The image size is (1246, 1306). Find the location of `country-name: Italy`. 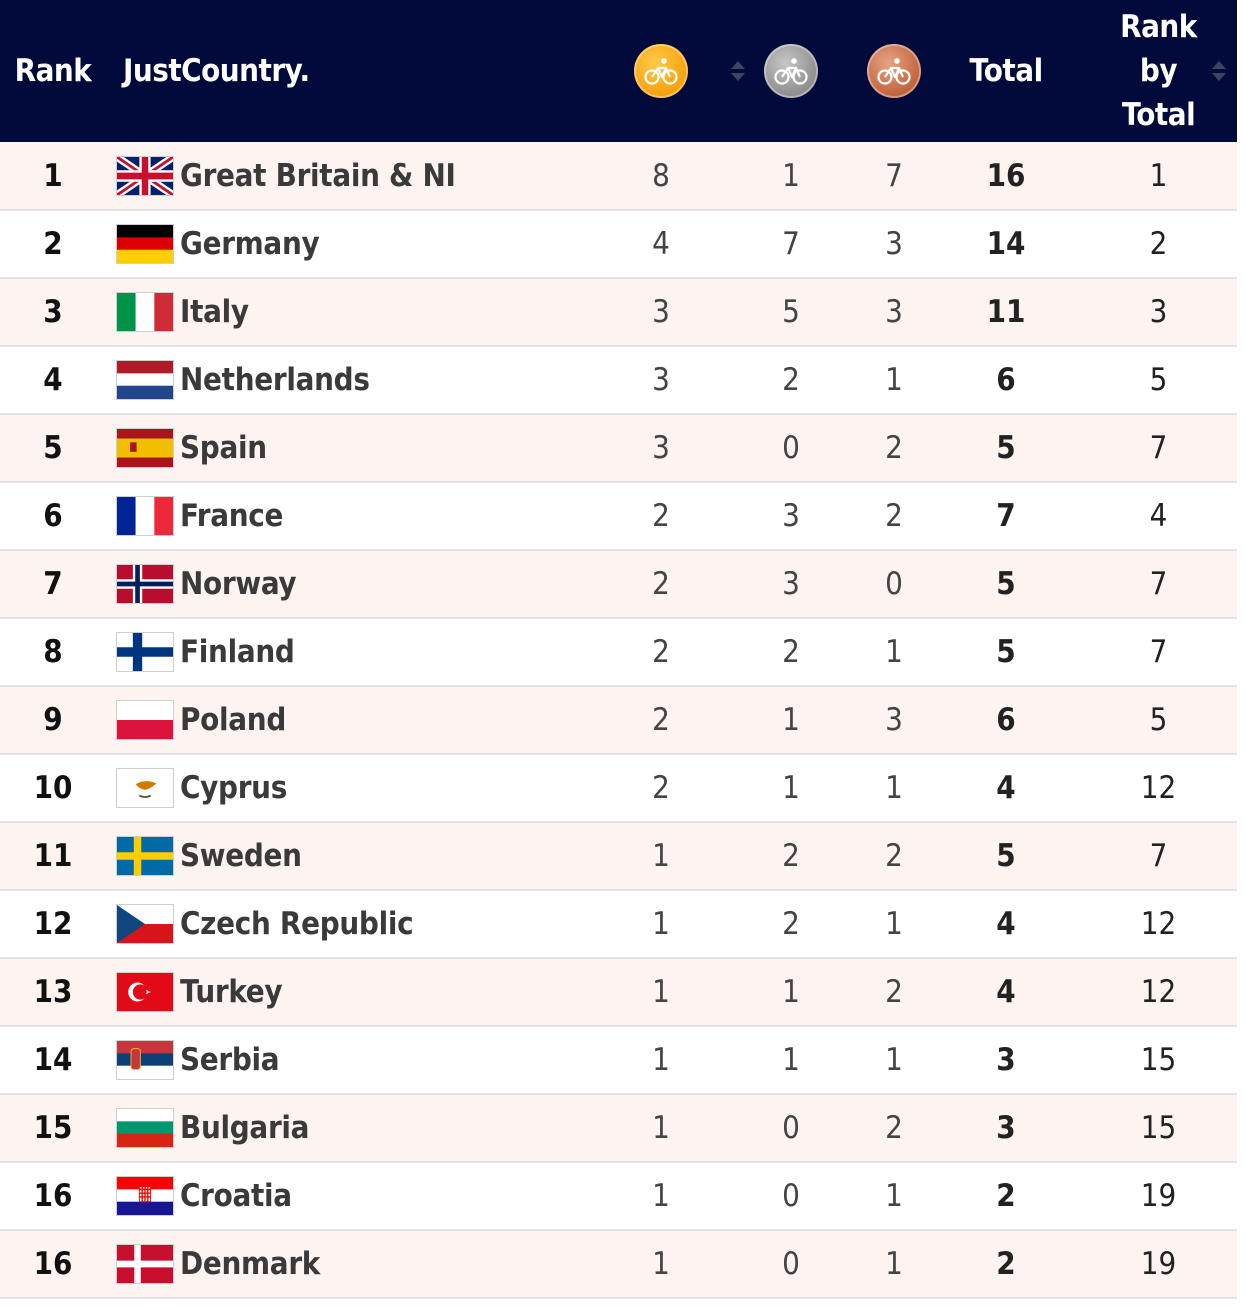

country-name: Italy is located at coordinates (214, 312).